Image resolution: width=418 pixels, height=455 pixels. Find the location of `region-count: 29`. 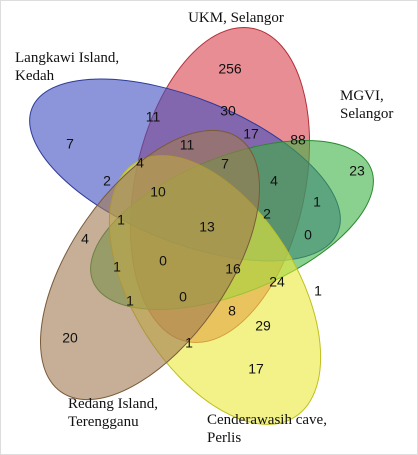

region-count: 29 is located at coordinates (263, 326).